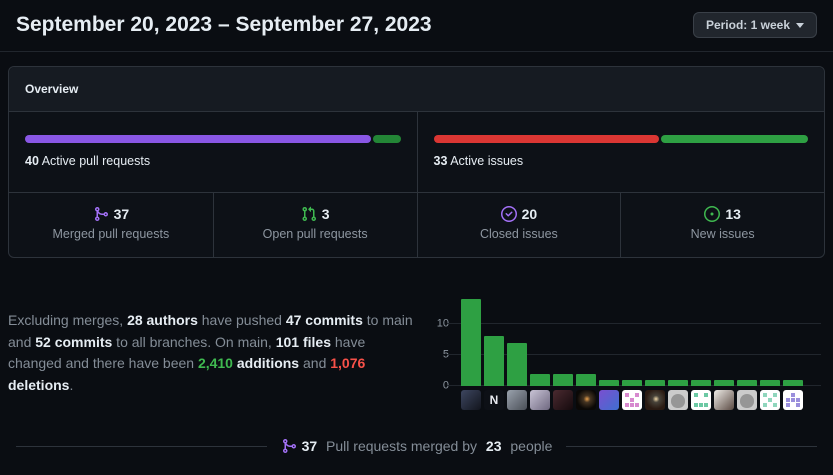 The image size is (833, 475). I want to click on stat-closed-issues-count: 20, so click(529, 214).